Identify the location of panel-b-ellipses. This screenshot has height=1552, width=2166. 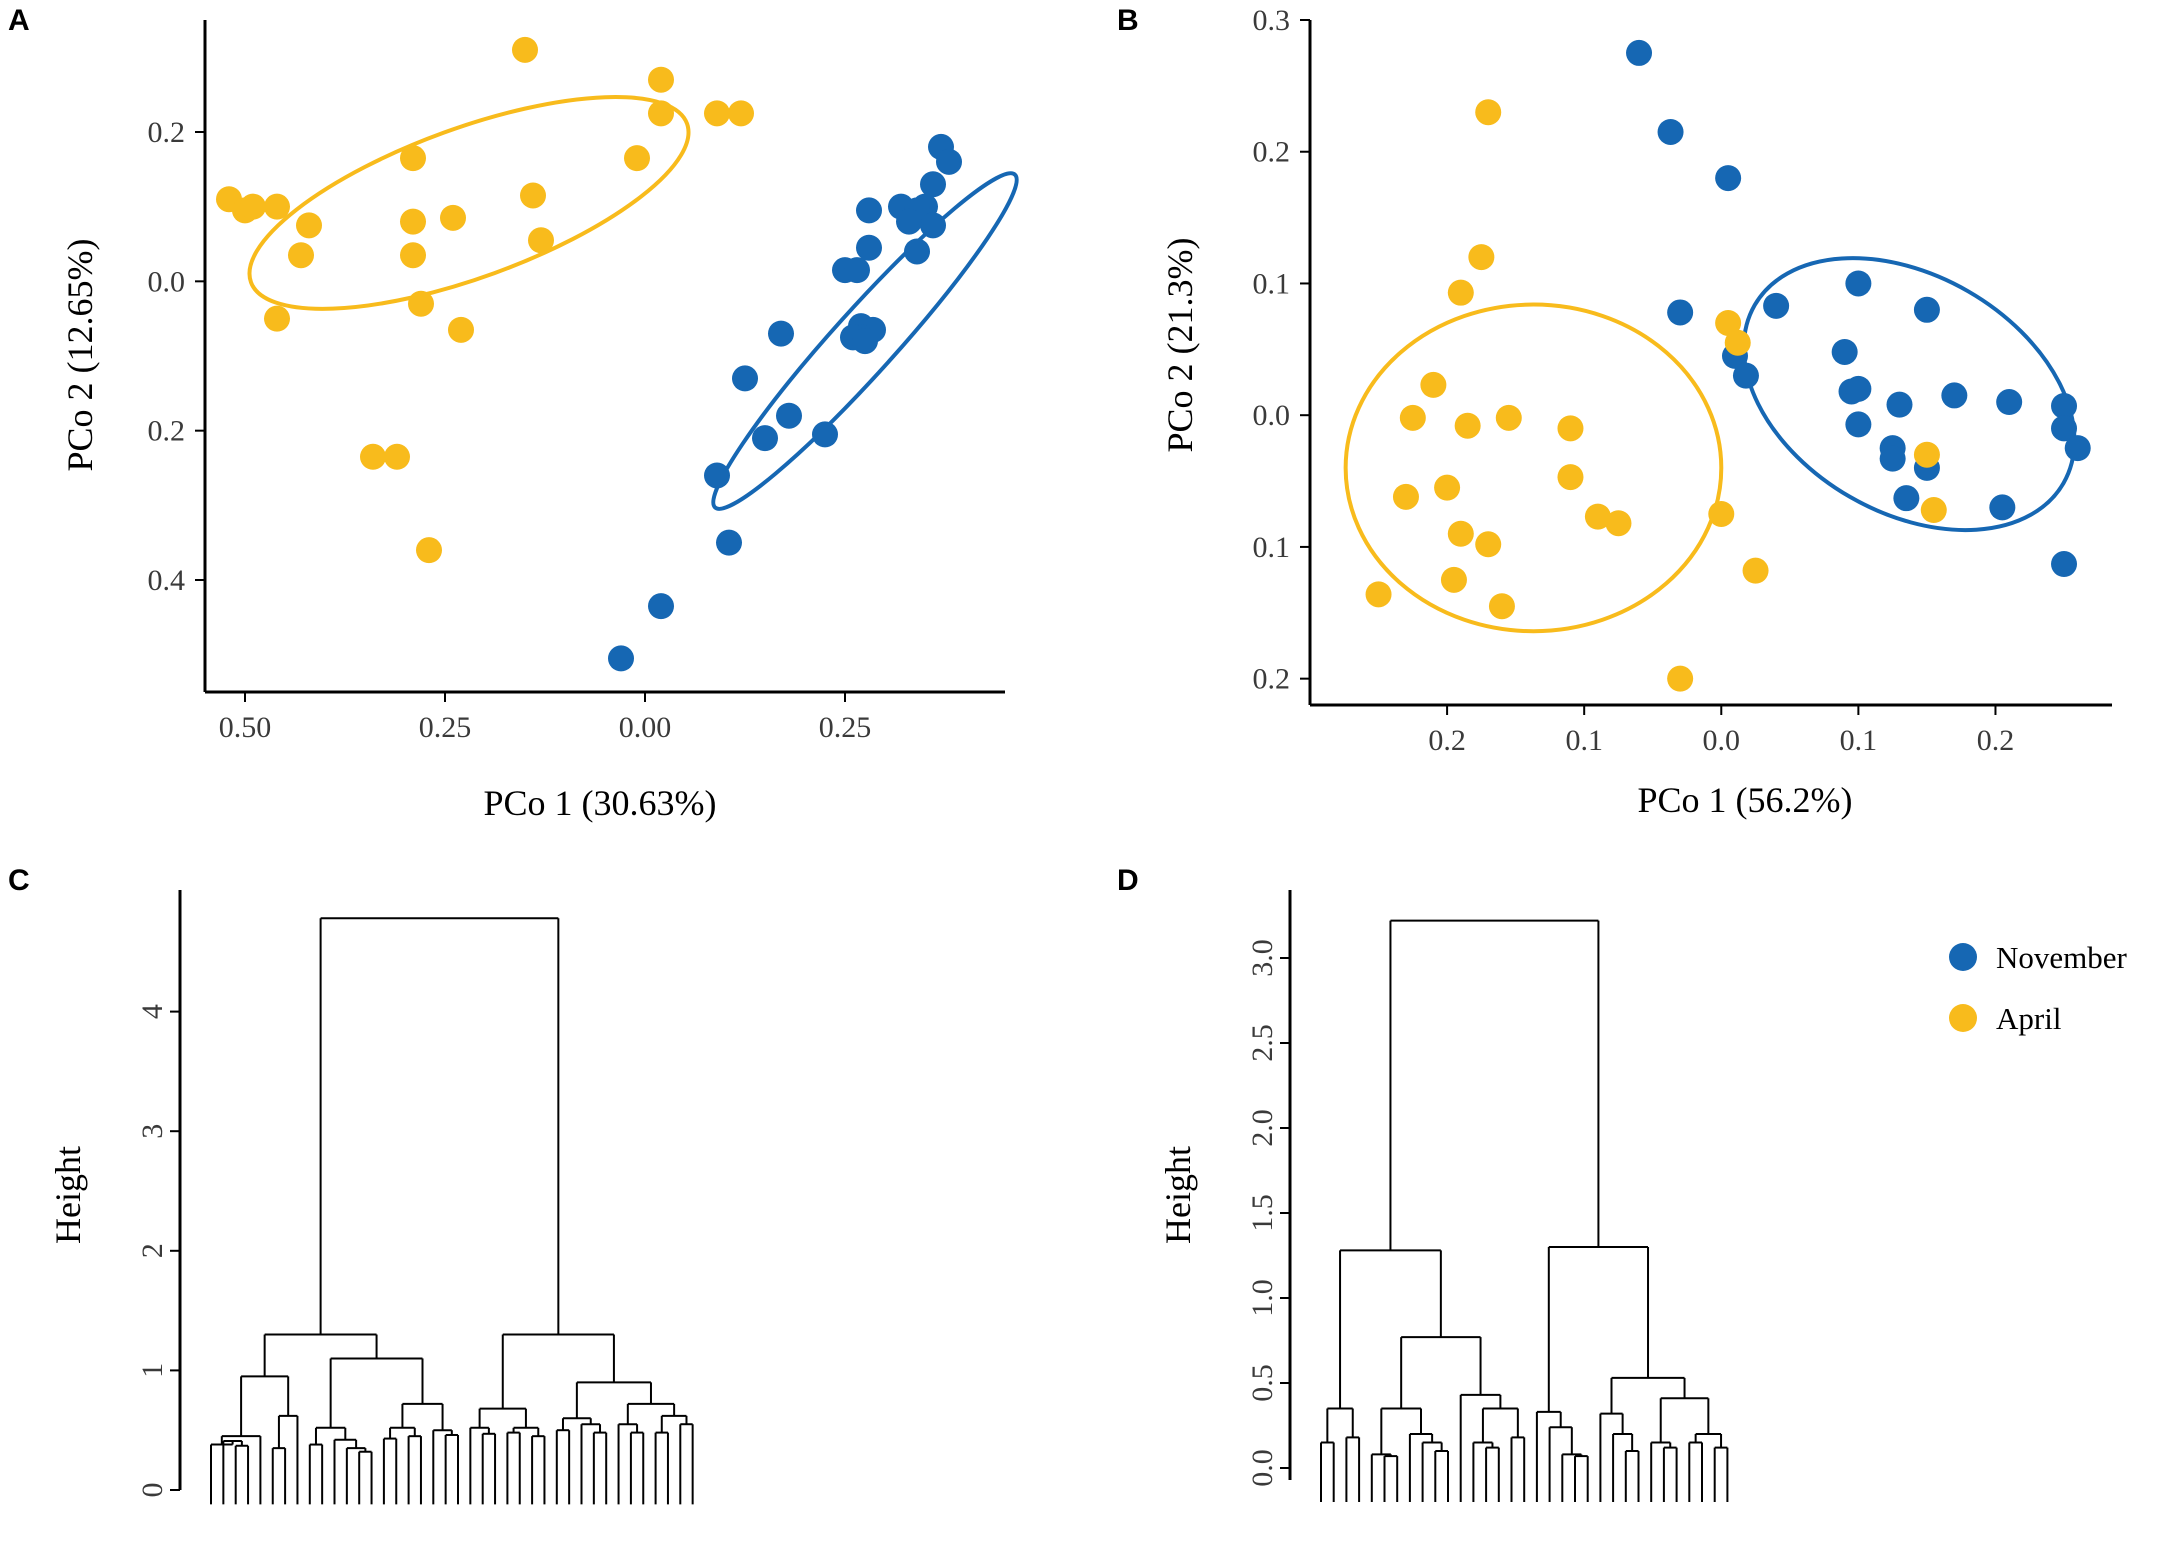
(1710, 445).